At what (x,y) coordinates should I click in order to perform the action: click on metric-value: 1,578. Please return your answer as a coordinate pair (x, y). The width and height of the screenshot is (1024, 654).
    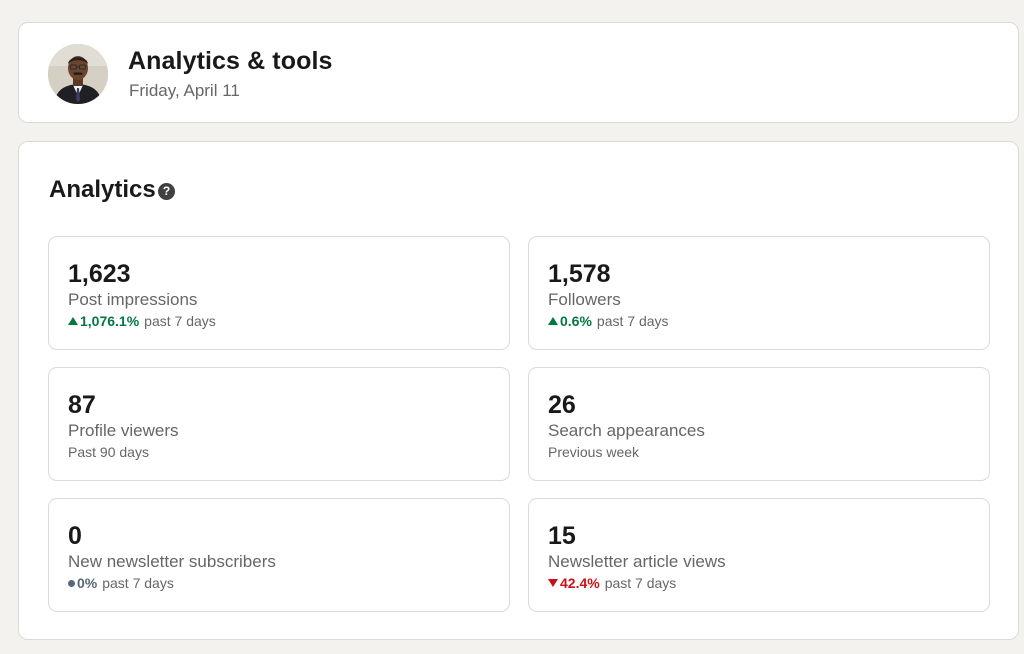
    Looking at the image, I should click on (579, 274).